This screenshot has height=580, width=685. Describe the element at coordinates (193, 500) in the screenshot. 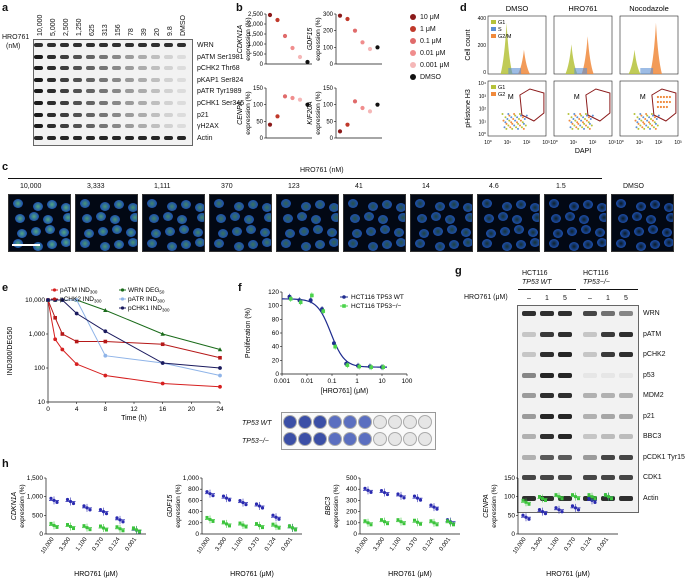

I see `h-ytick-label: 600` at that location.